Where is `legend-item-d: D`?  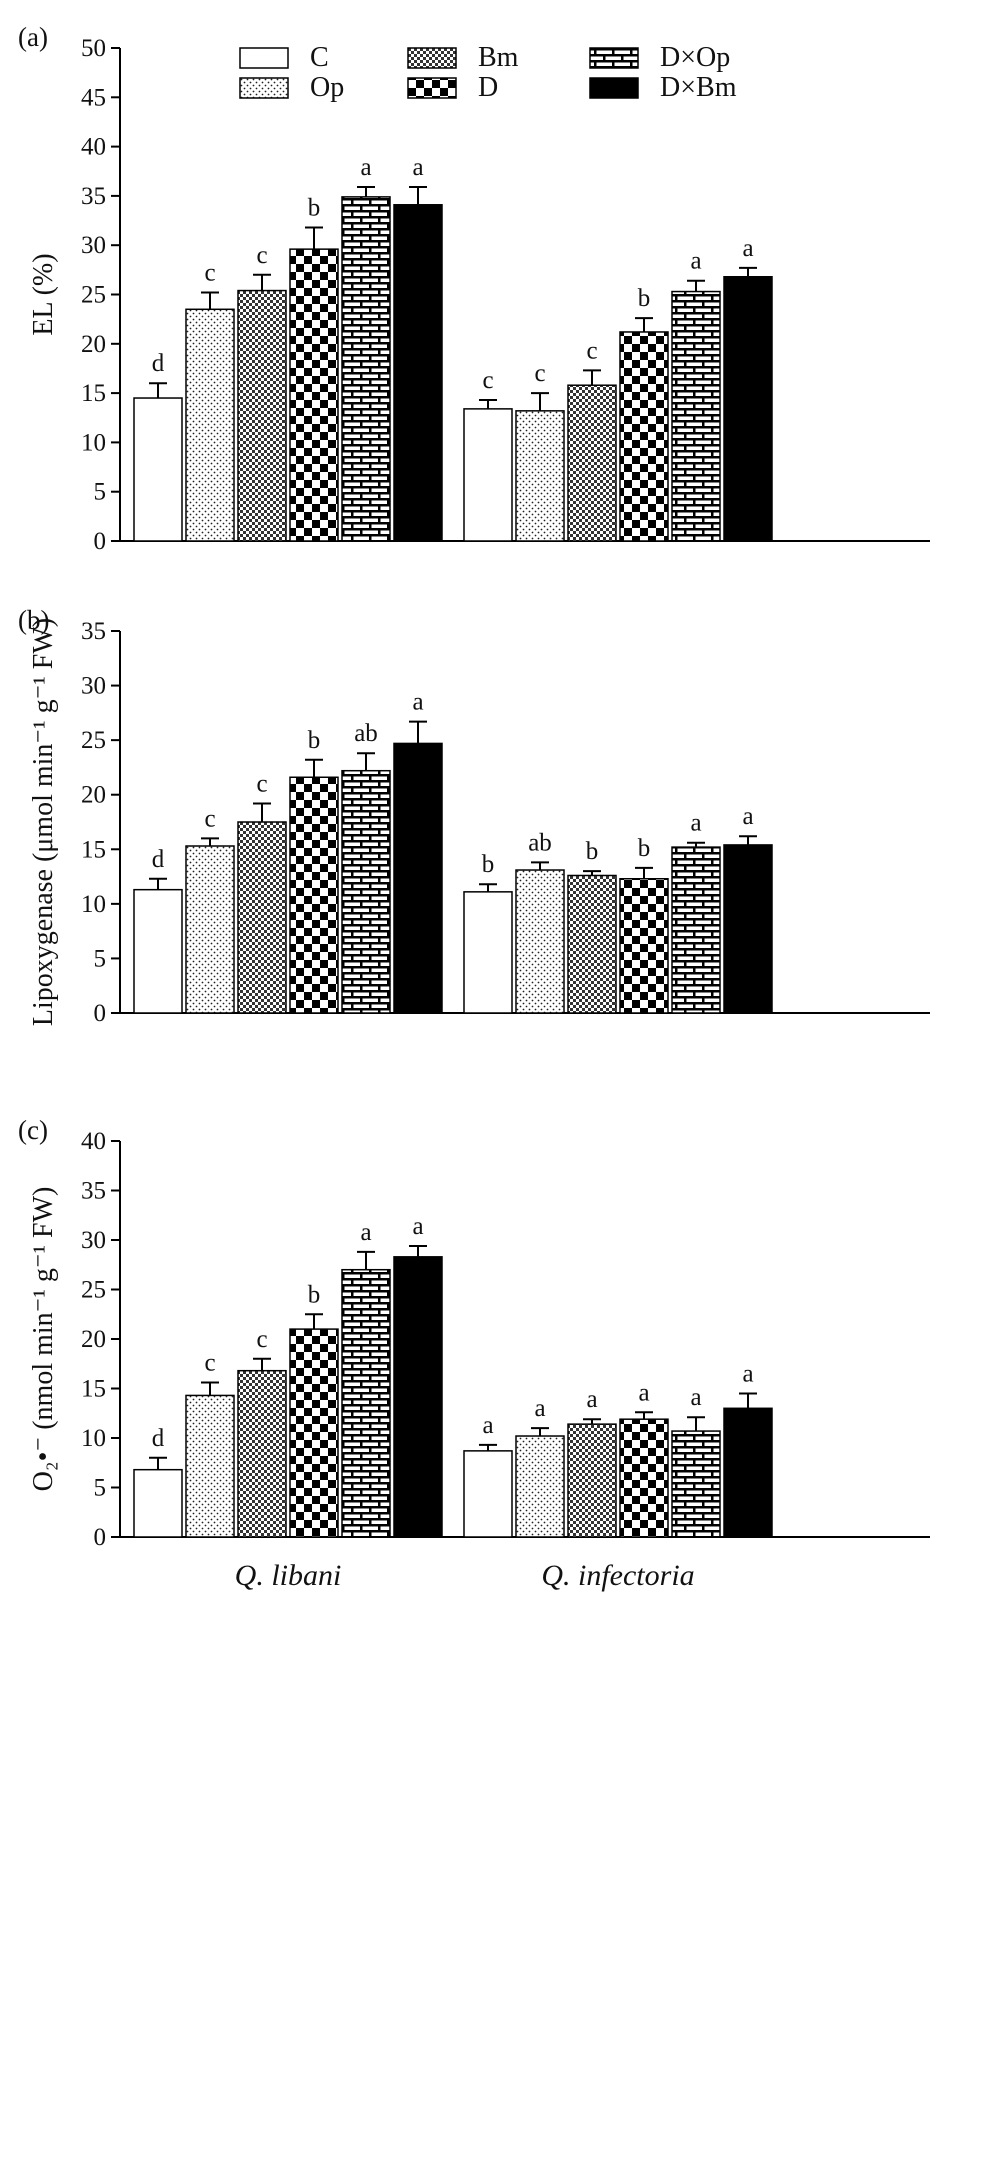
legend-item-d: D is located at coordinates (452, 87).